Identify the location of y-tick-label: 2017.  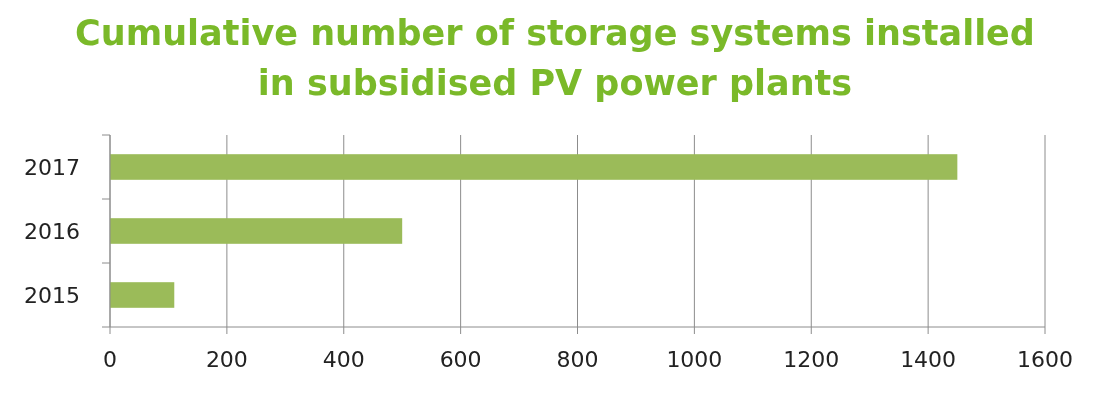
(52, 167).